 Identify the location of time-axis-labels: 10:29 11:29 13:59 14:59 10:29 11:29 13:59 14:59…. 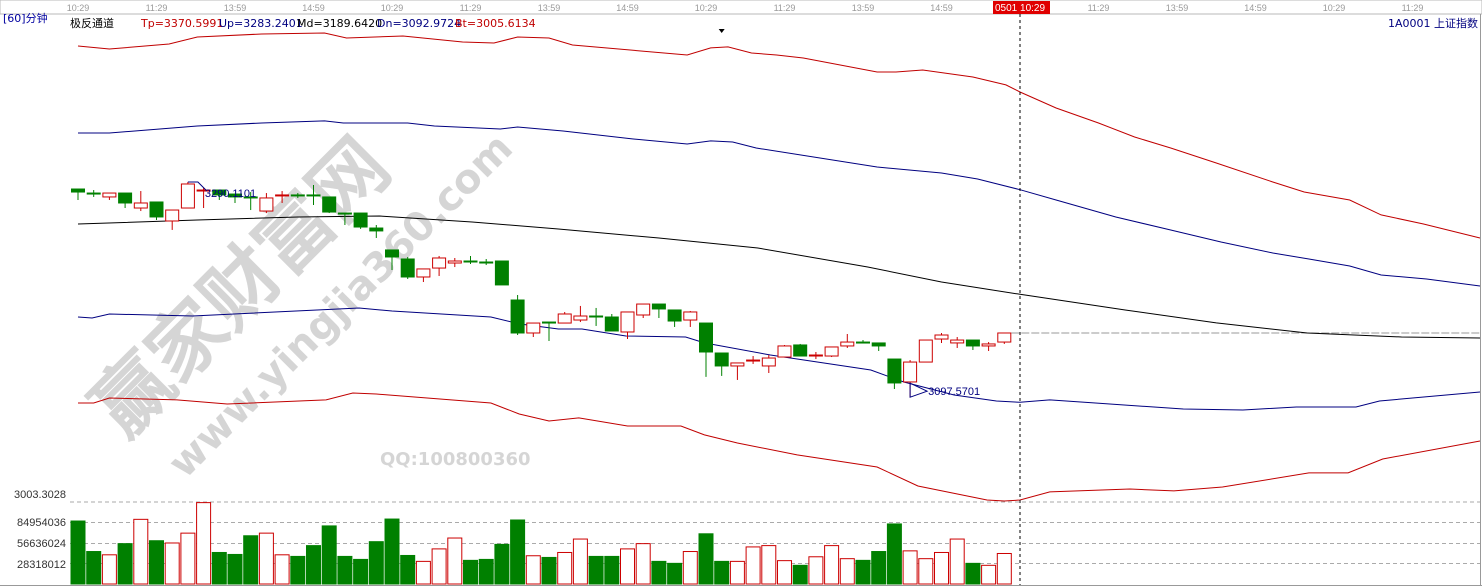
(745, 8).